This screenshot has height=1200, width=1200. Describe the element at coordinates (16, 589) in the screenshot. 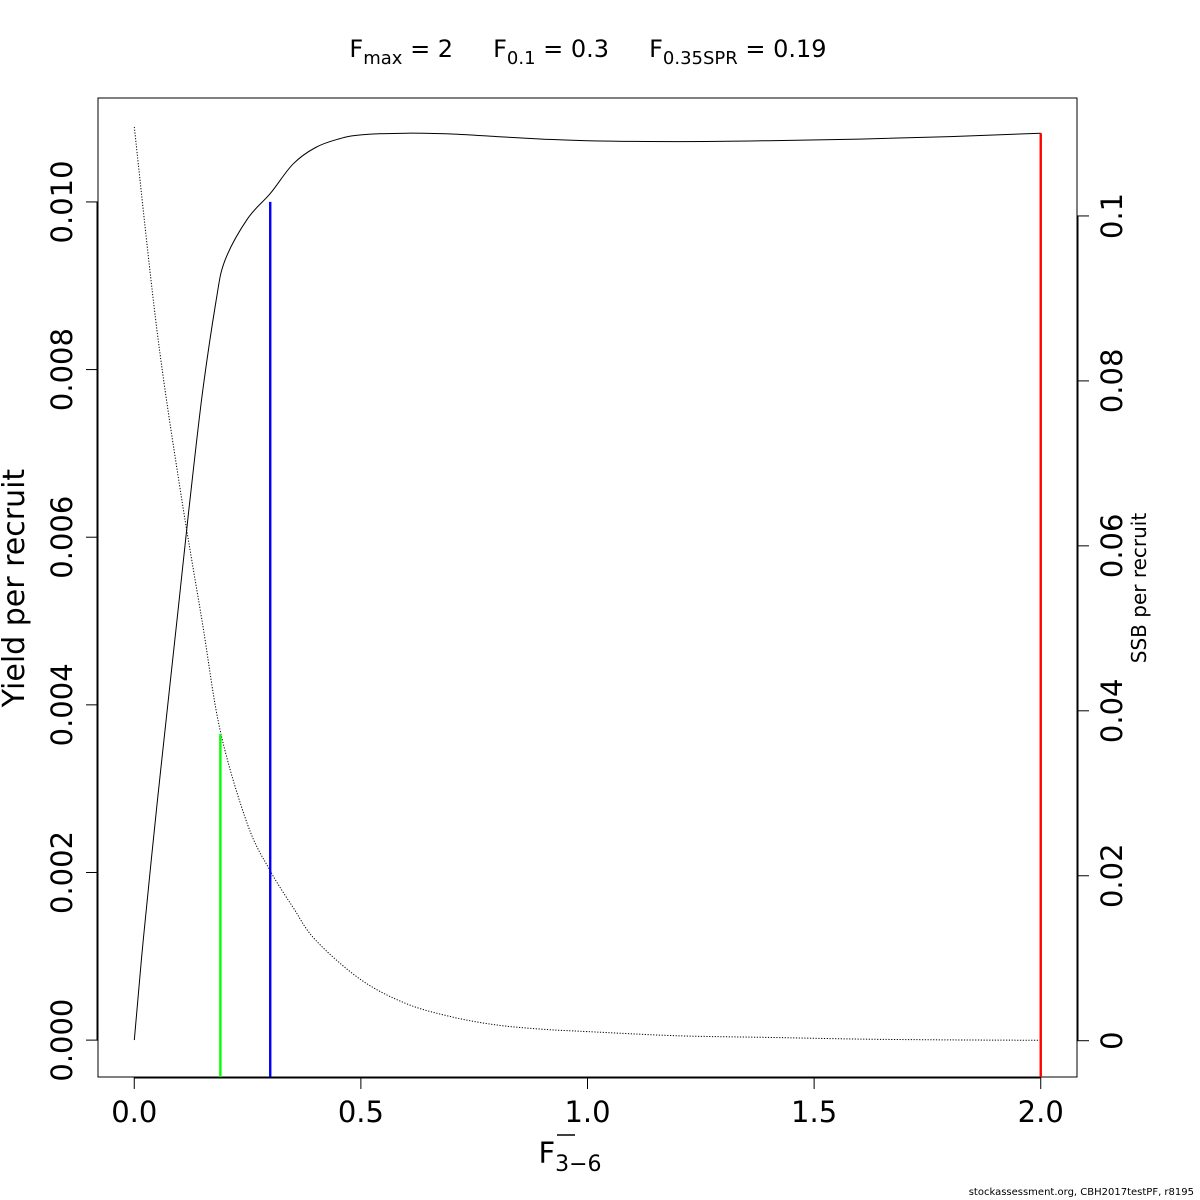

I see `y-axis-left-label: Yield per recruit` at that location.